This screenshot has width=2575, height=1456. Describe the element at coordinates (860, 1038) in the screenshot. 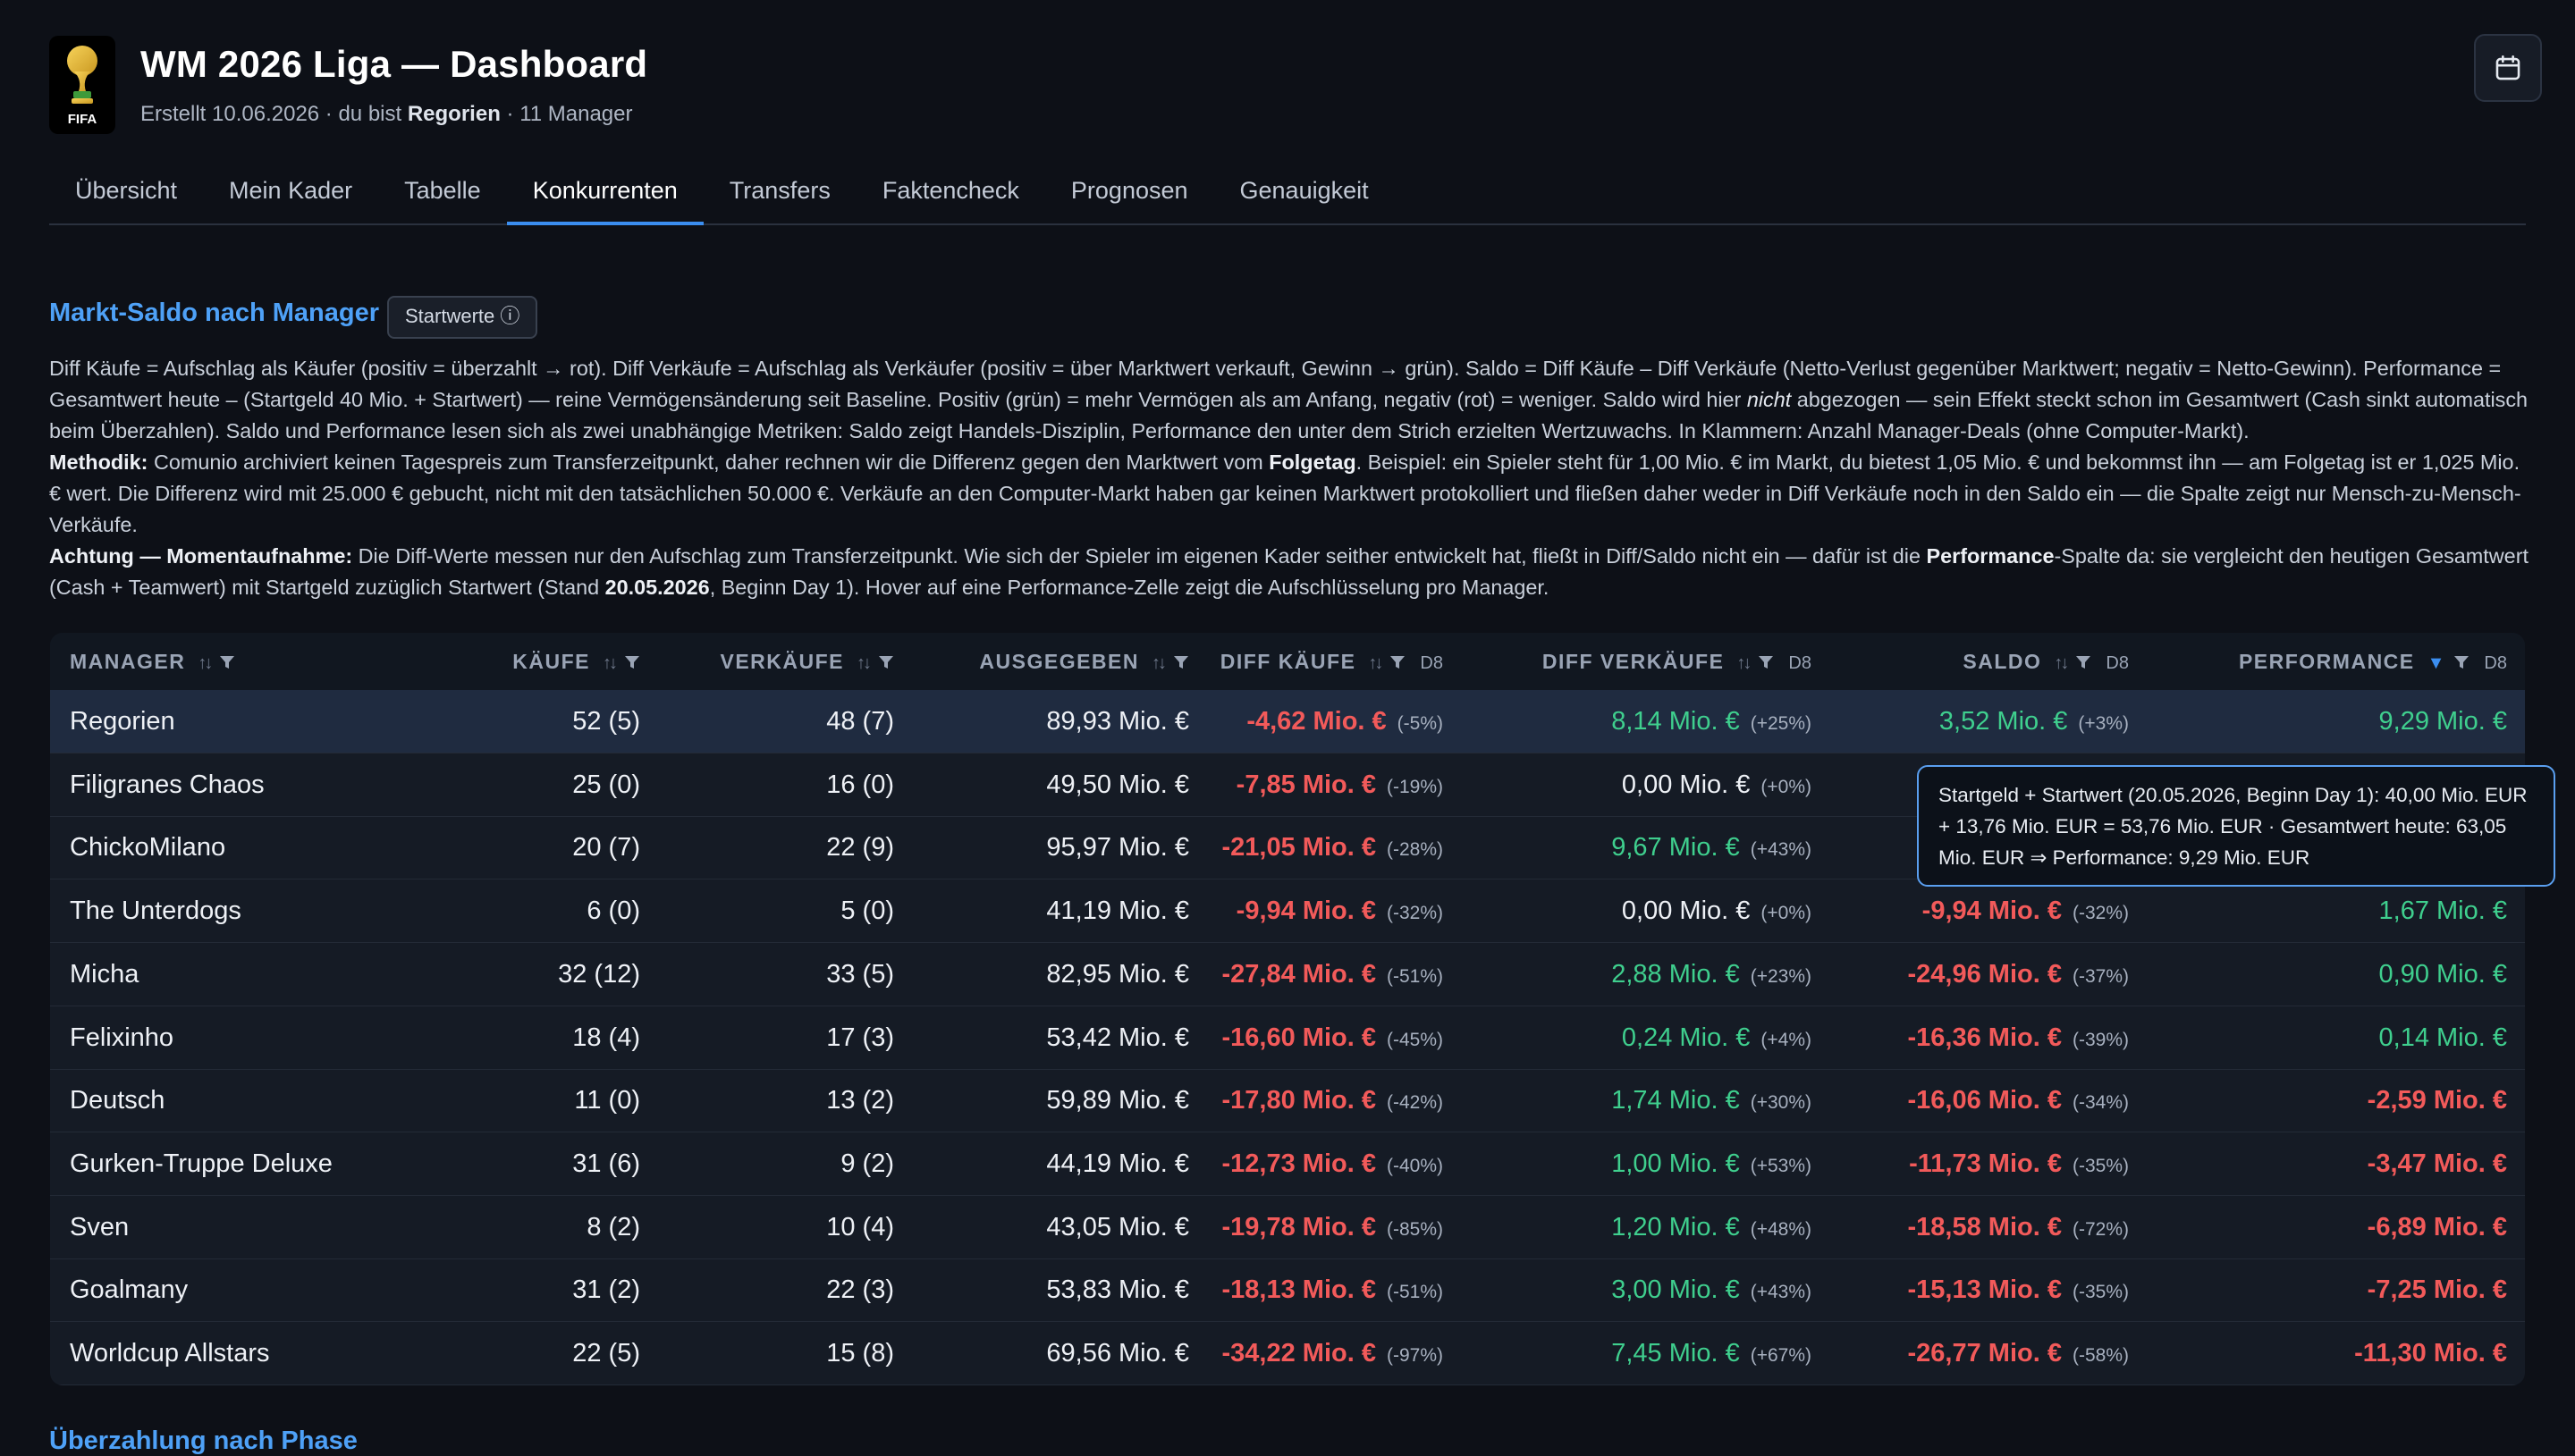

I see `verkaeufe-cell-value: 17 (3)` at that location.